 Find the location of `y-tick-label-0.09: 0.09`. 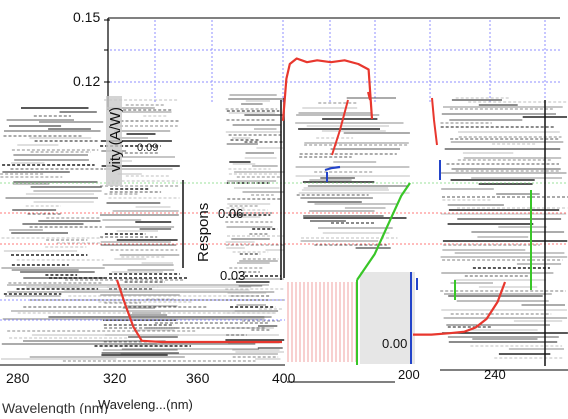

y-tick-label-0.09: 0.09 is located at coordinates (147, 148).